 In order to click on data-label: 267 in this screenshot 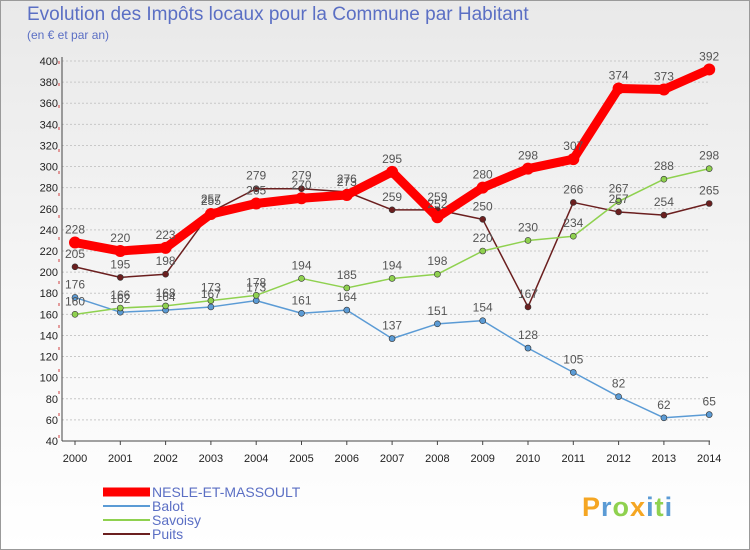, I will do `click(619, 188)`.